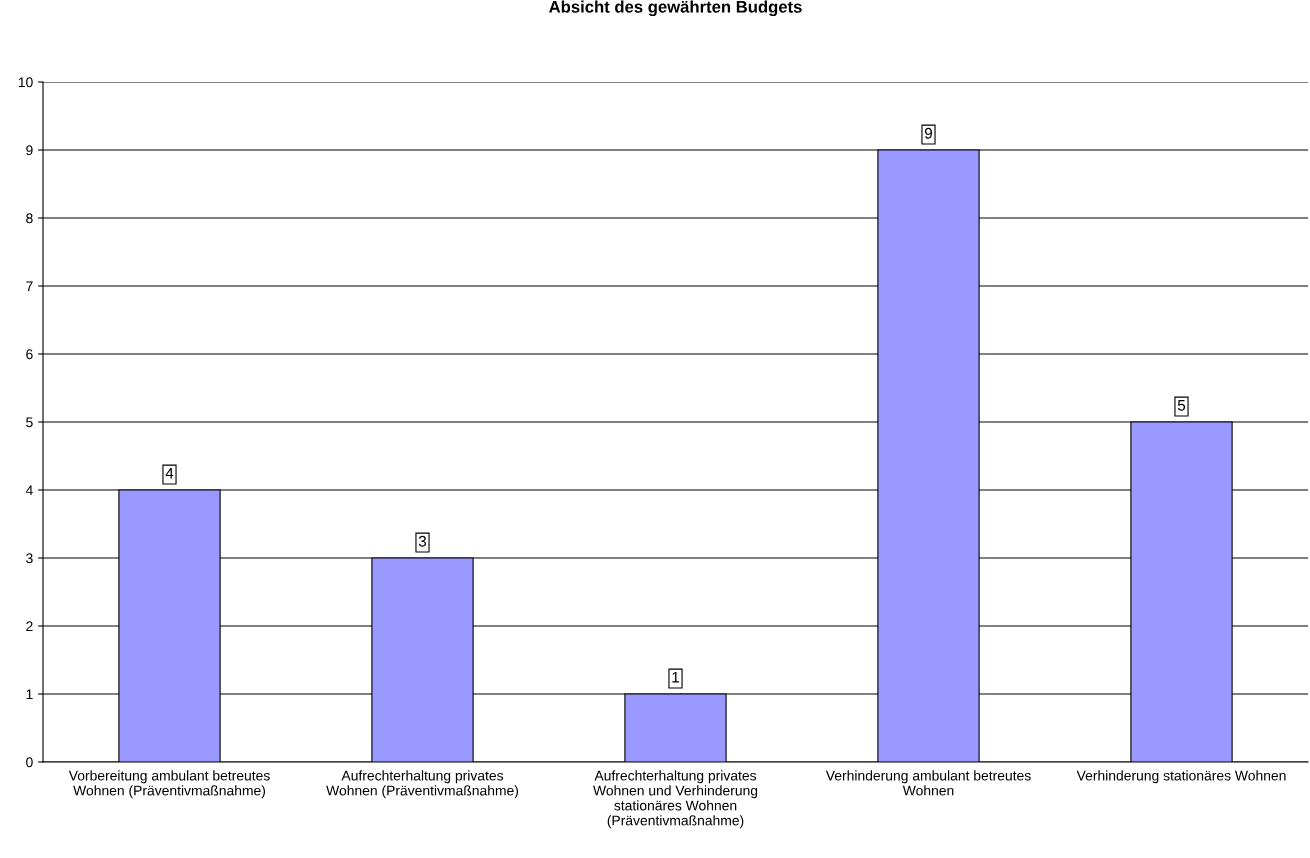 This screenshot has width=1310, height=858. Describe the element at coordinates (675, 677) in the screenshot. I see `data-label: 1` at that location.